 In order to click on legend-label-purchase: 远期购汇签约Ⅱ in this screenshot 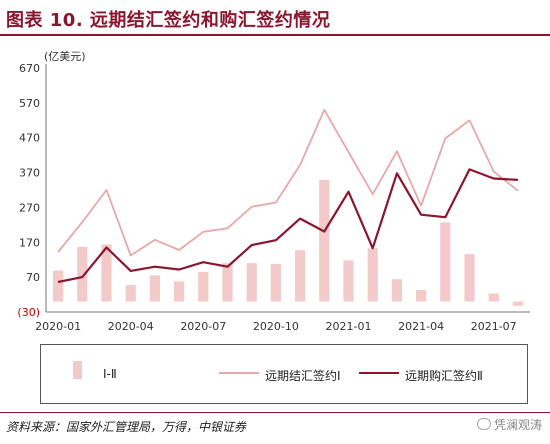, I will do `click(444, 376)`.